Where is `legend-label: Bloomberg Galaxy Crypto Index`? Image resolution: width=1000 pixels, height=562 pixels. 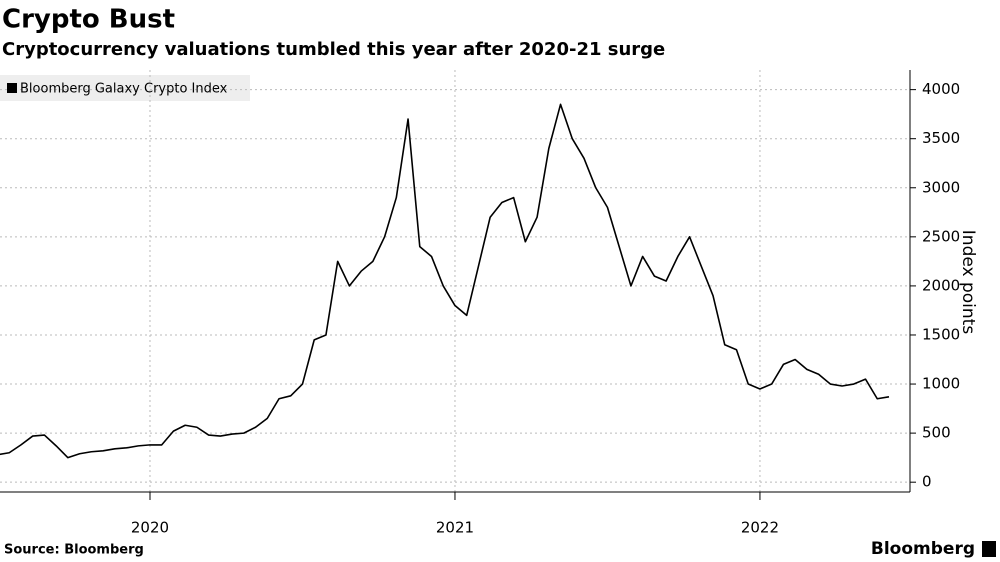 legend-label: Bloomberg Galaxy Crypto Index is located at coordinates (124, 89).